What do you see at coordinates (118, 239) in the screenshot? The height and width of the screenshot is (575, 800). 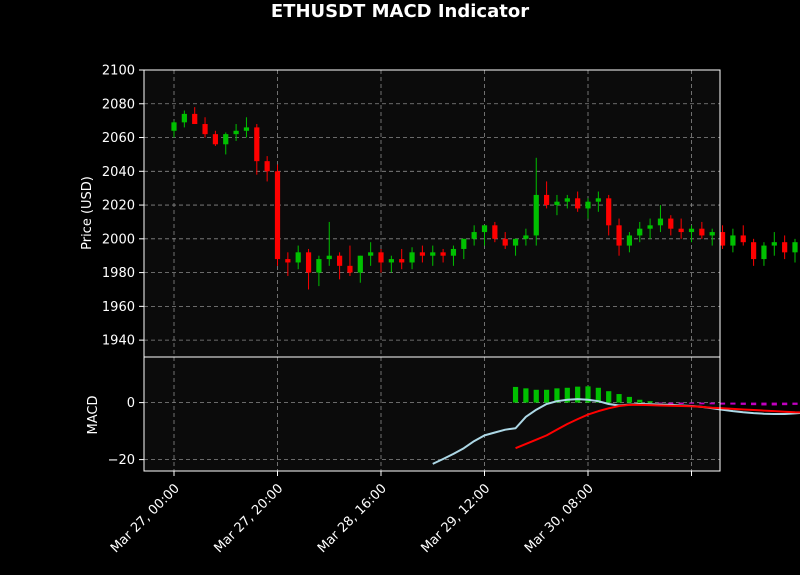 I see `price-tick-label: 2000` at bounding box center [118, 239].